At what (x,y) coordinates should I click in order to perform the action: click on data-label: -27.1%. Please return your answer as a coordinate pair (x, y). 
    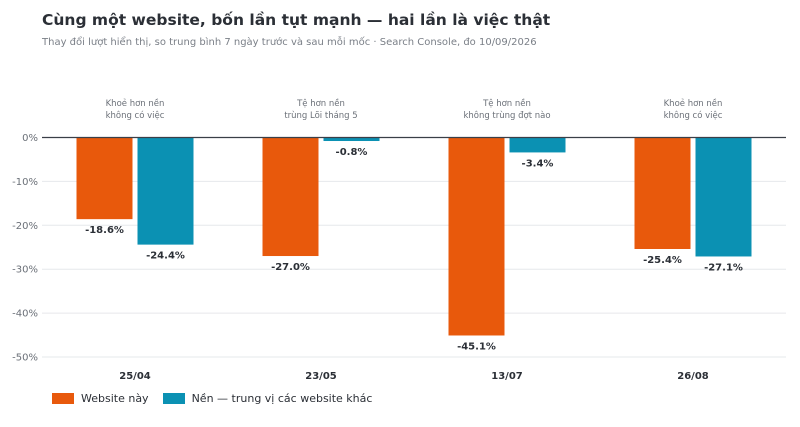
    Looking at the image, I should click on (723, 267).